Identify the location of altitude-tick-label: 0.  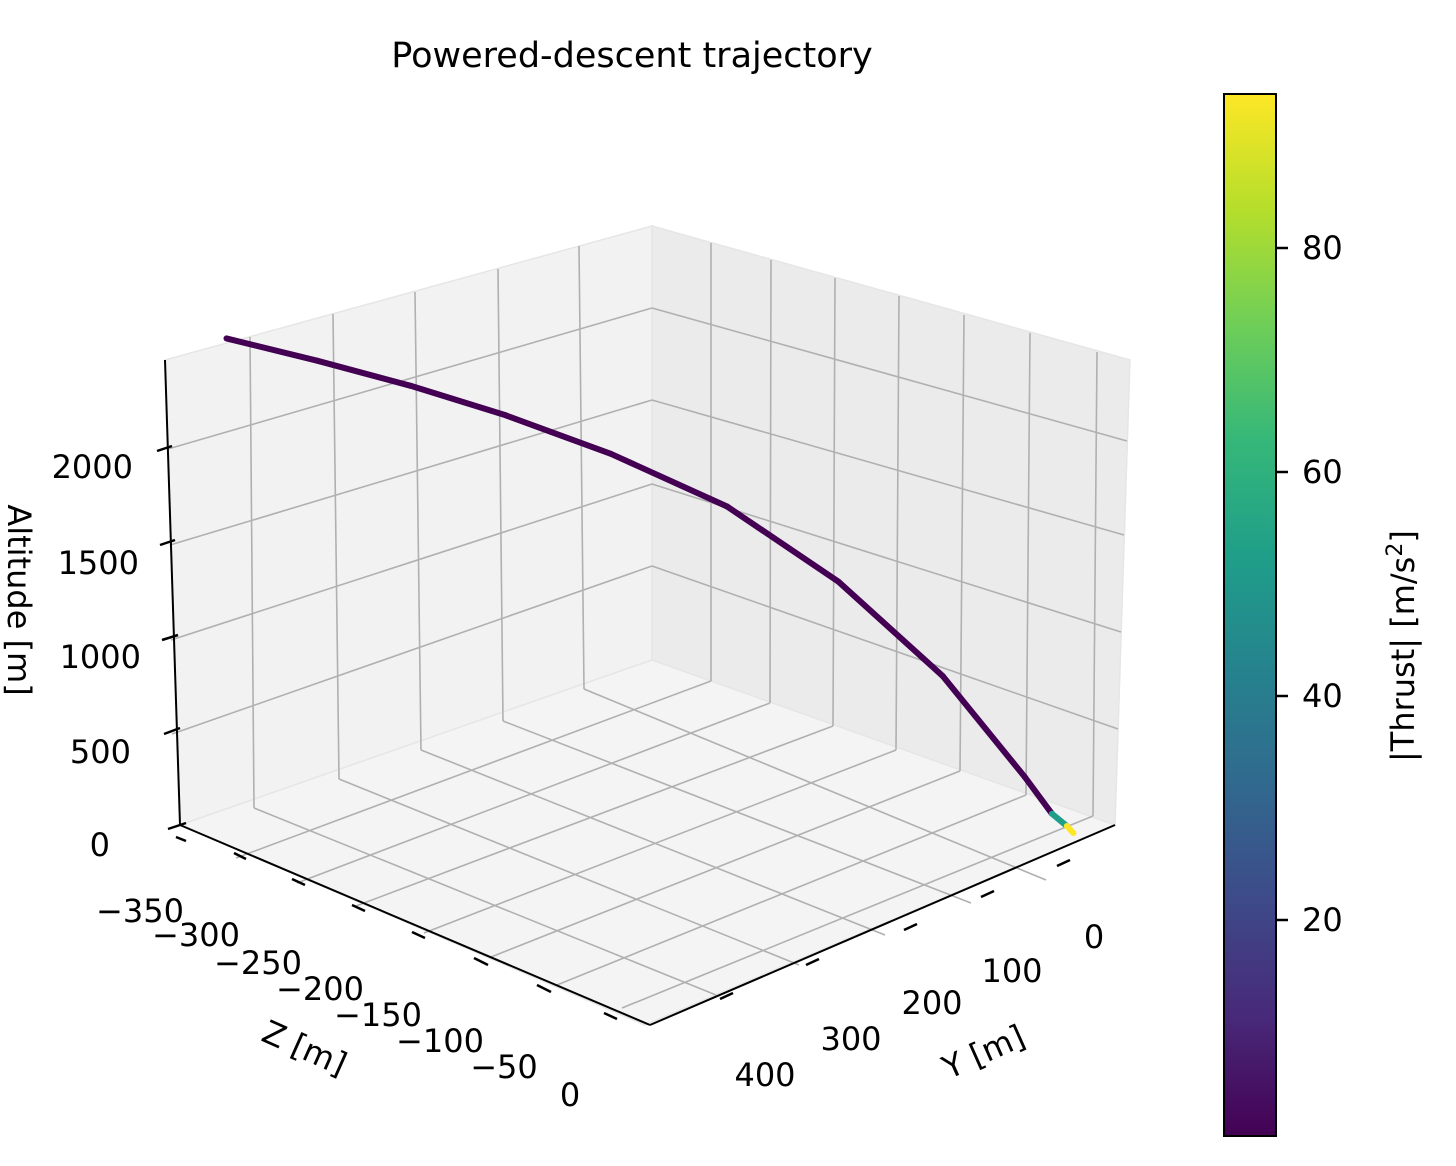
(100, 845).